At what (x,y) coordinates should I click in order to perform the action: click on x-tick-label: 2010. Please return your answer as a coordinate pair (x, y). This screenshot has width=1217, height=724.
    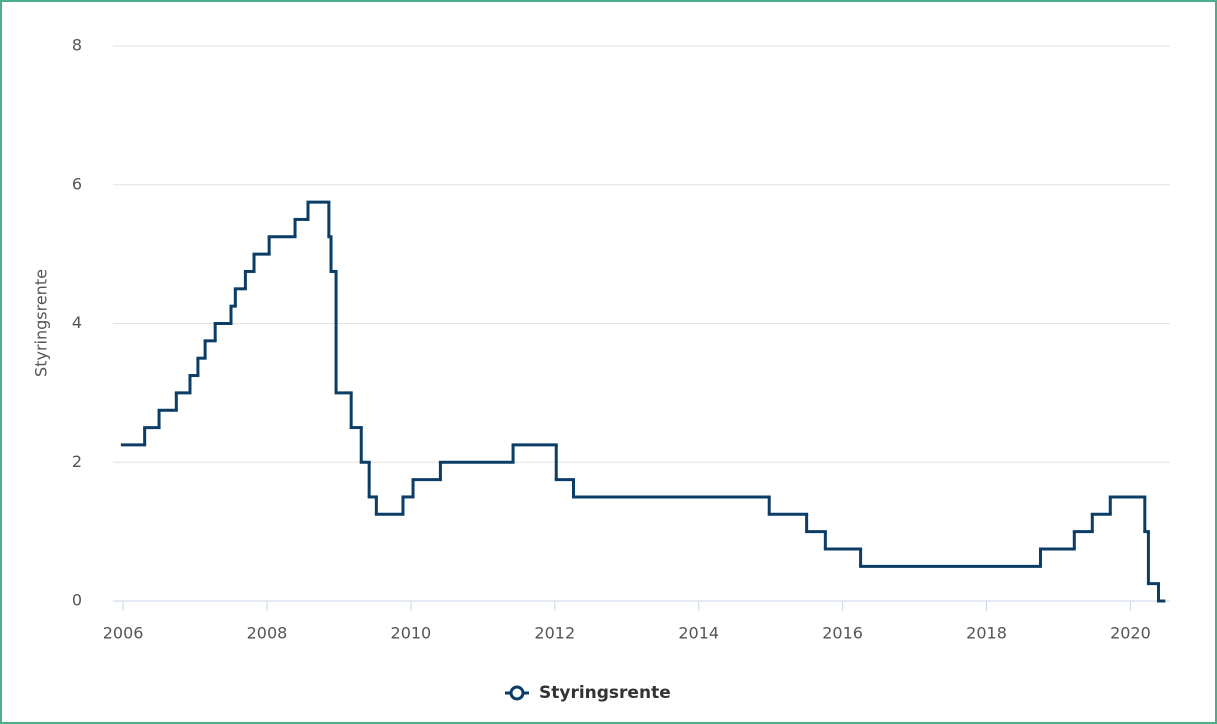
    Looking at the image, I should click on (411, 633).